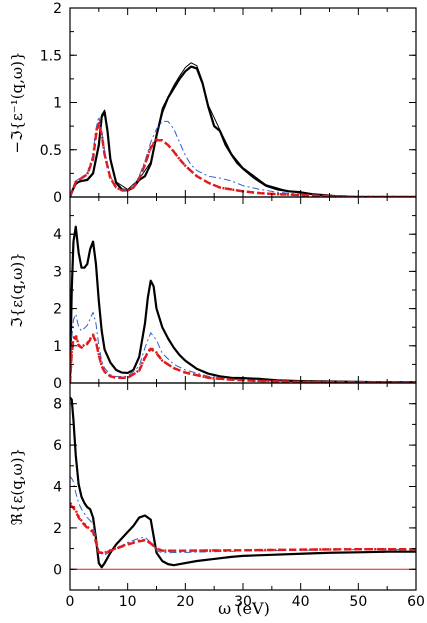  Describe the element at coordinates (57, 272) in the screenshot. I see `panel-2-ytick-label: 3` at that location.